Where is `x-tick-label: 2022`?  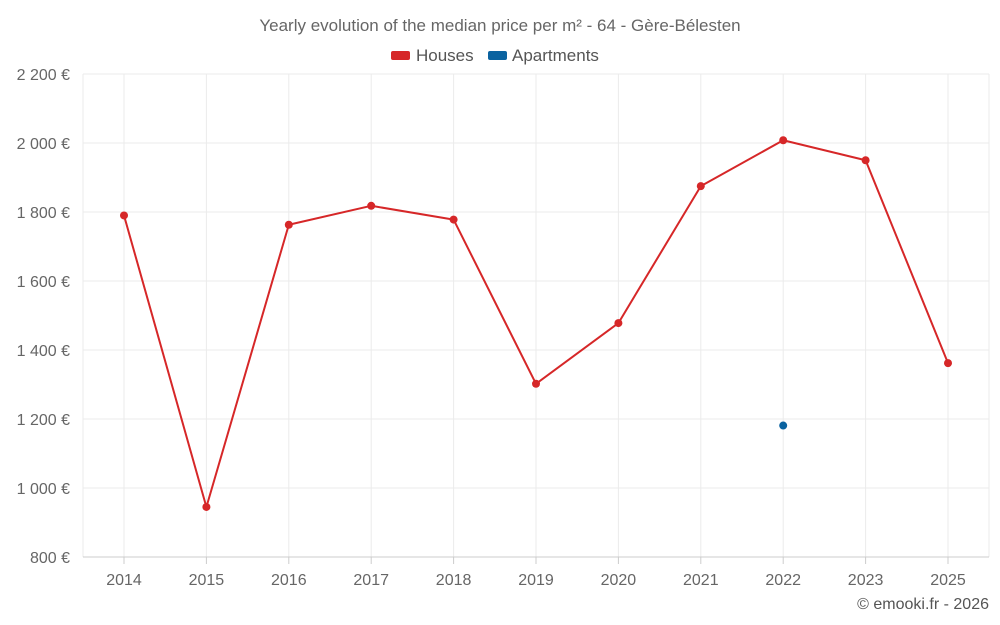
x-tick-label: 2022 is located at coordinates (783, 580).